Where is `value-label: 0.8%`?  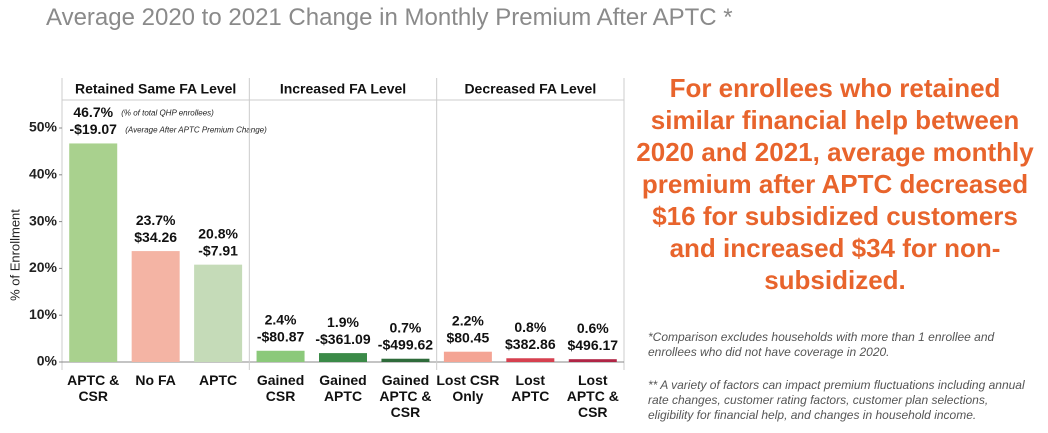 value-label: 0.8% is located at coordinates (530, 327).